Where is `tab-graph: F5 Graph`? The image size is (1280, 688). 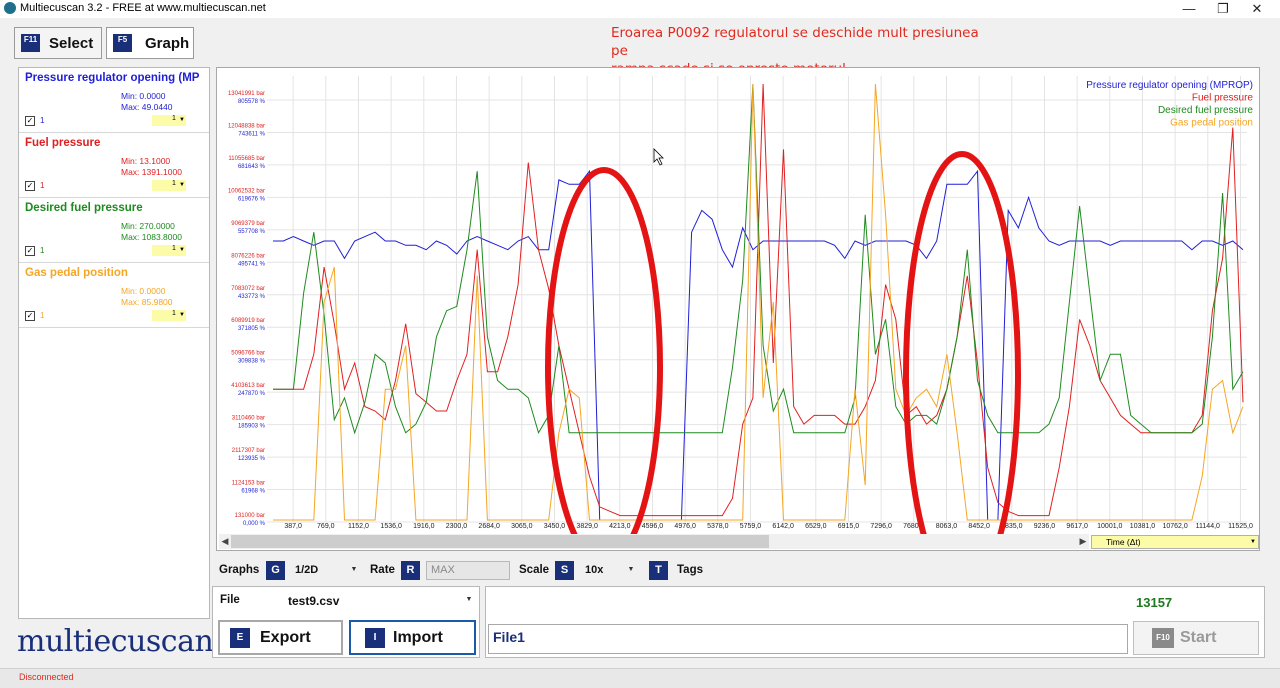 tab-graph: F5 Graph is located at coordinates (150, 43).